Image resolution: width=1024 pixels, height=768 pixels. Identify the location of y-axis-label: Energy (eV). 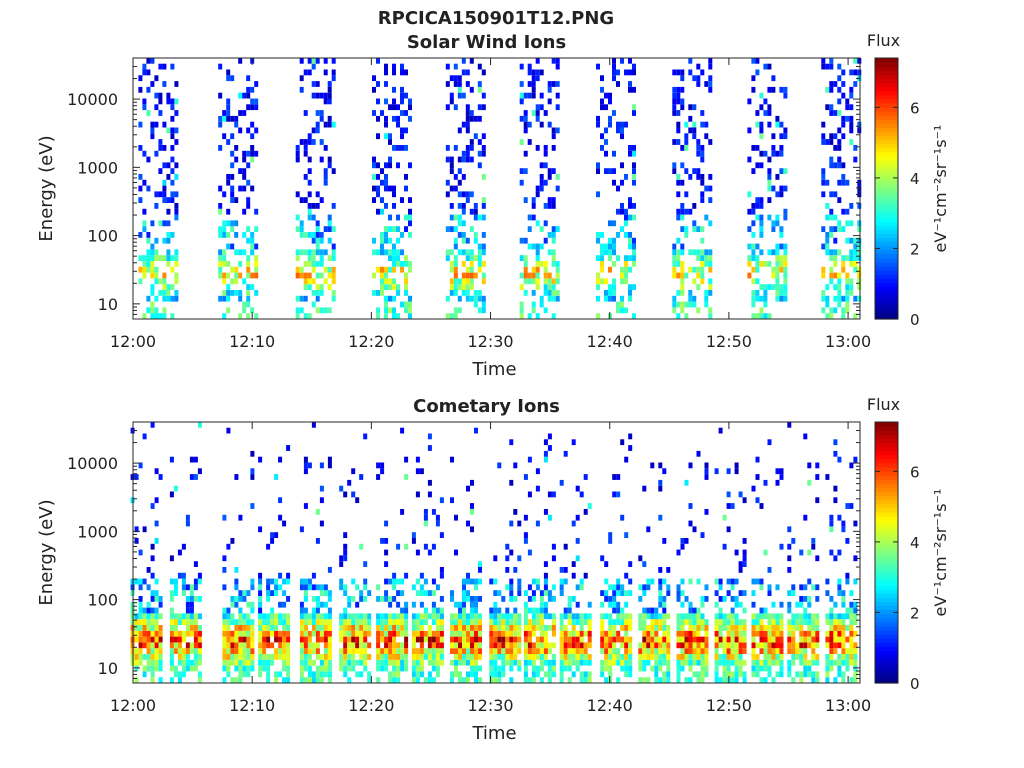
(46, 188).